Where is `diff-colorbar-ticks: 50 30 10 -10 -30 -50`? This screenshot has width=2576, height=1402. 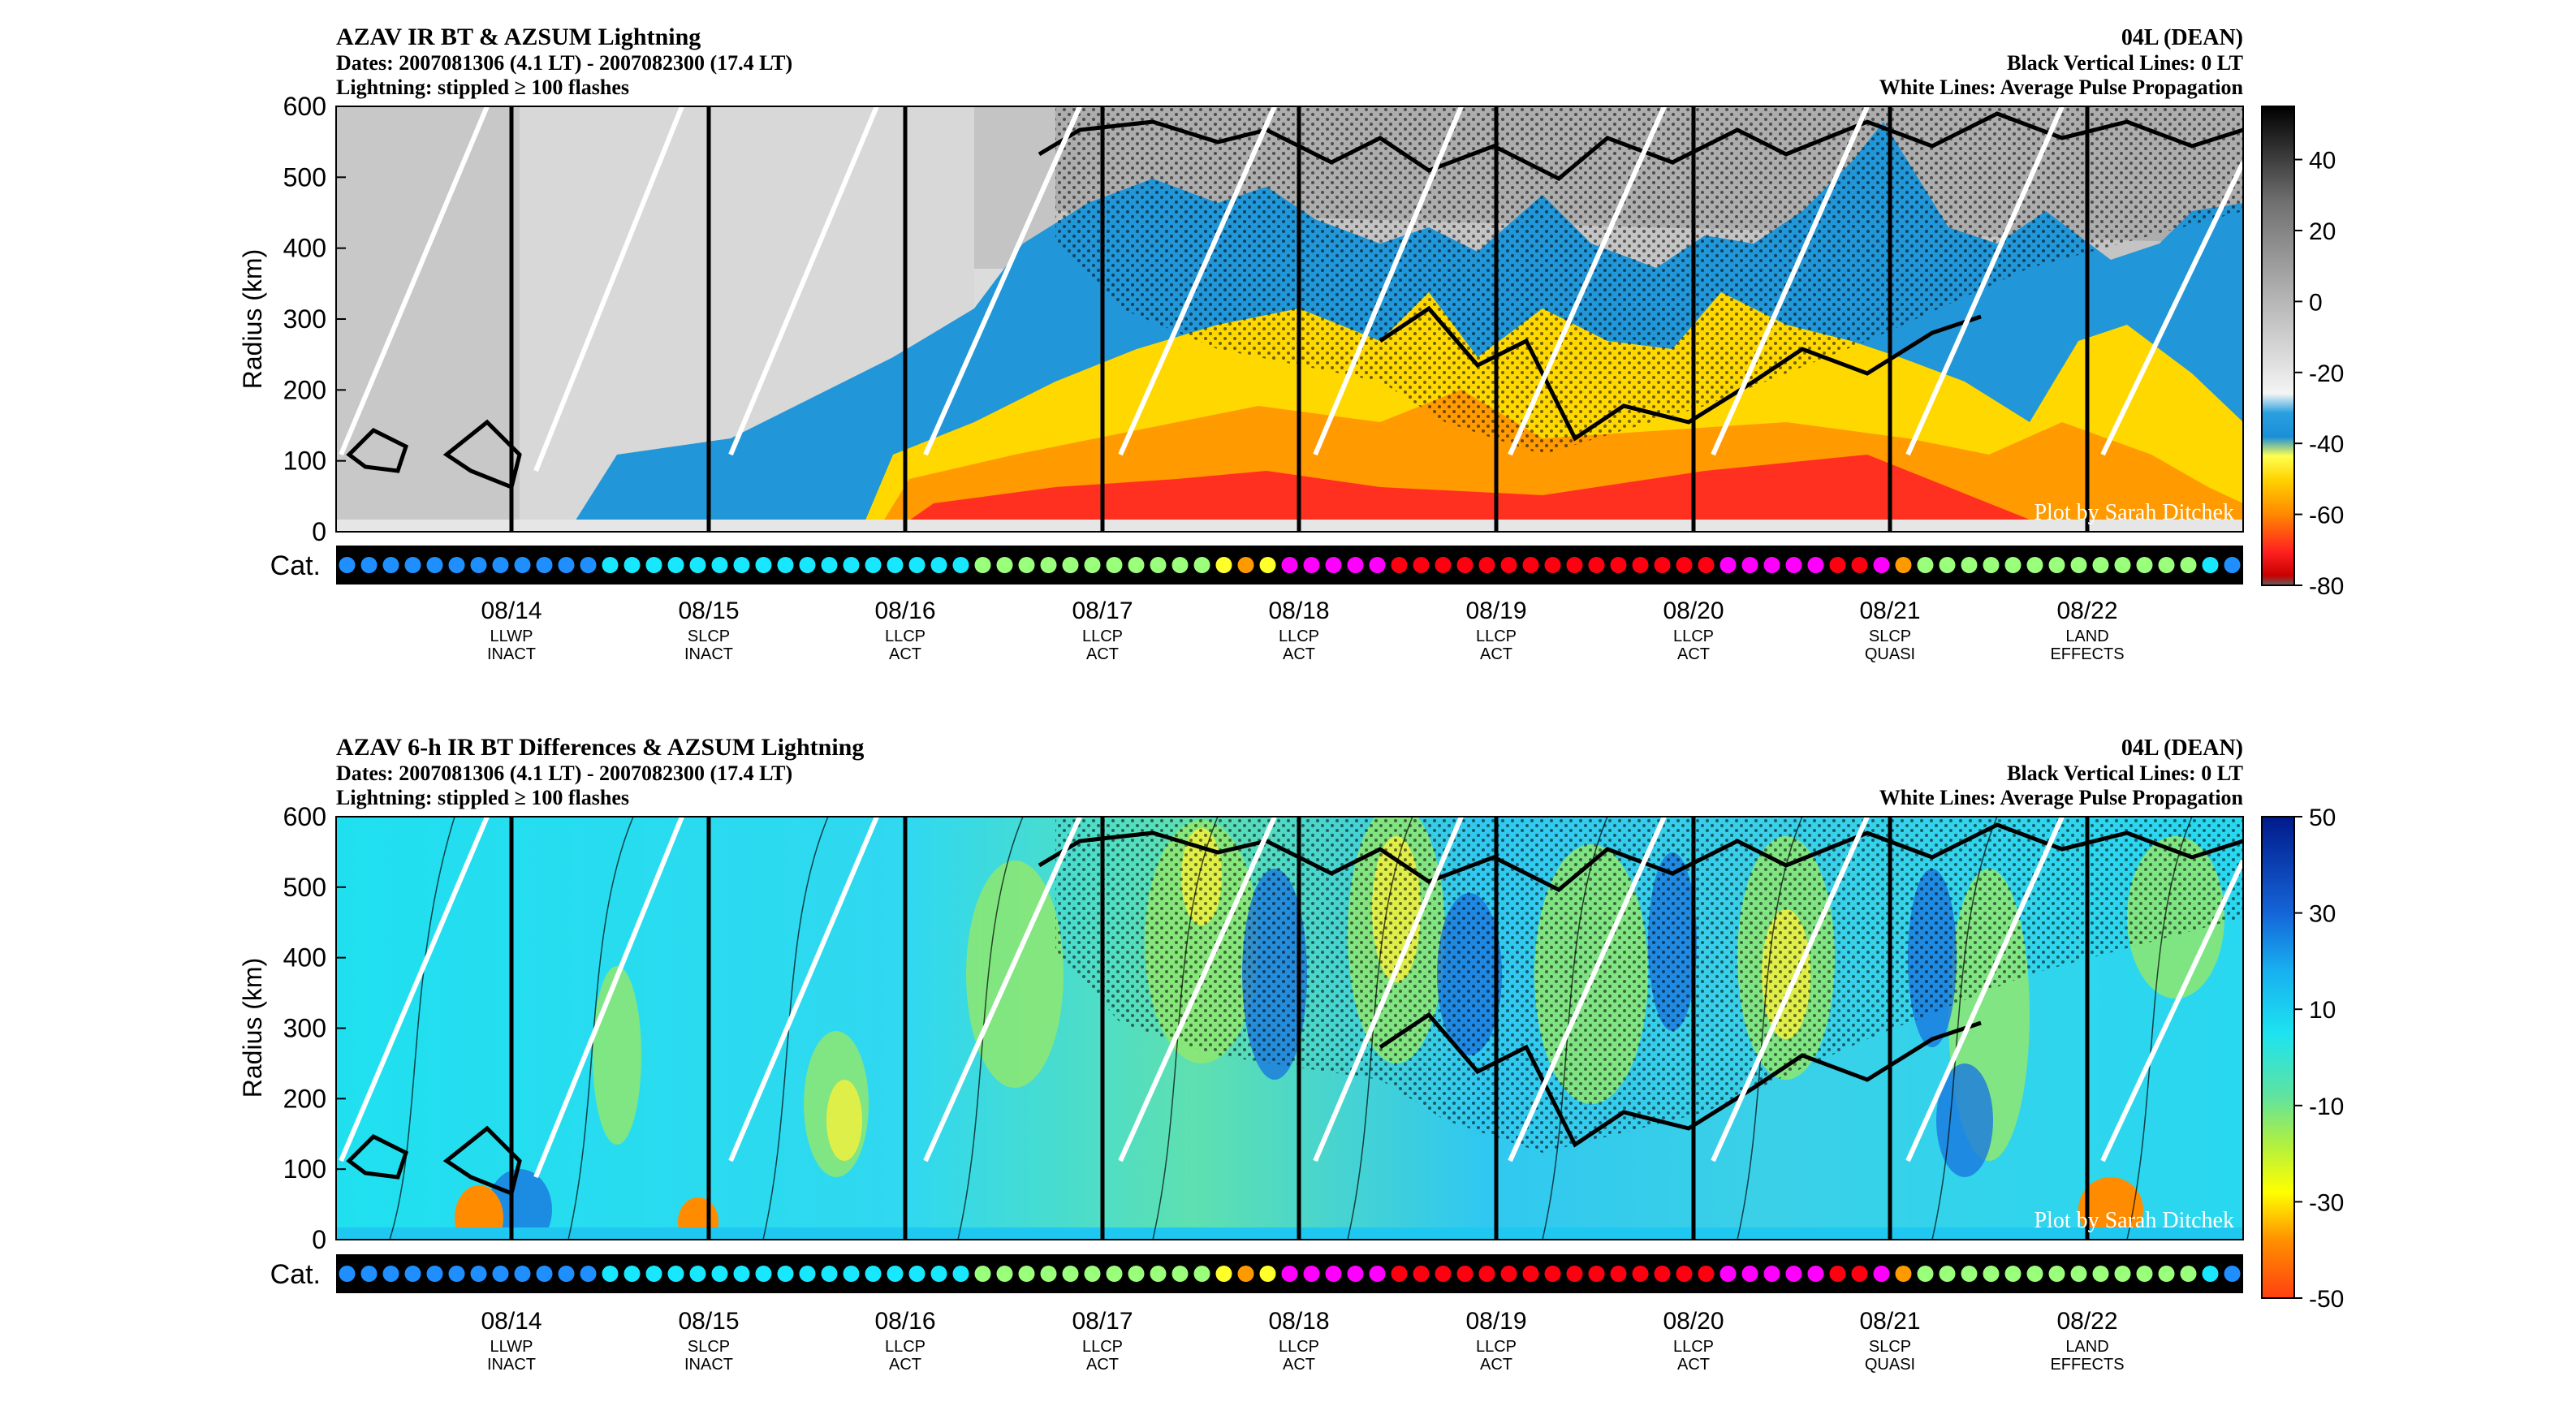 diff-colorbar-ticks: 50 30 10 -10 -30 -50 is located at coordinates (2319, 1059).